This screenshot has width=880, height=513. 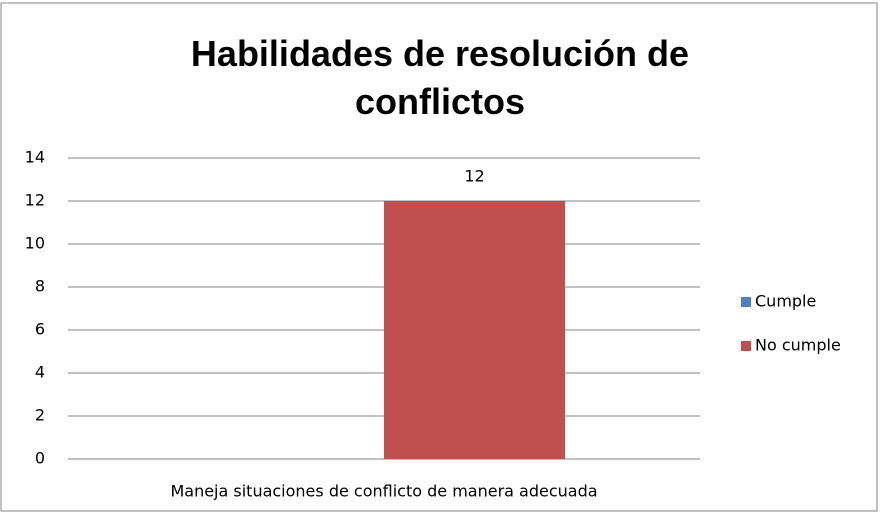 What do you see at coordinates (40, 458) in the screenshot?
I see `y-tick-label: 0` at bounding box center [40, 458].